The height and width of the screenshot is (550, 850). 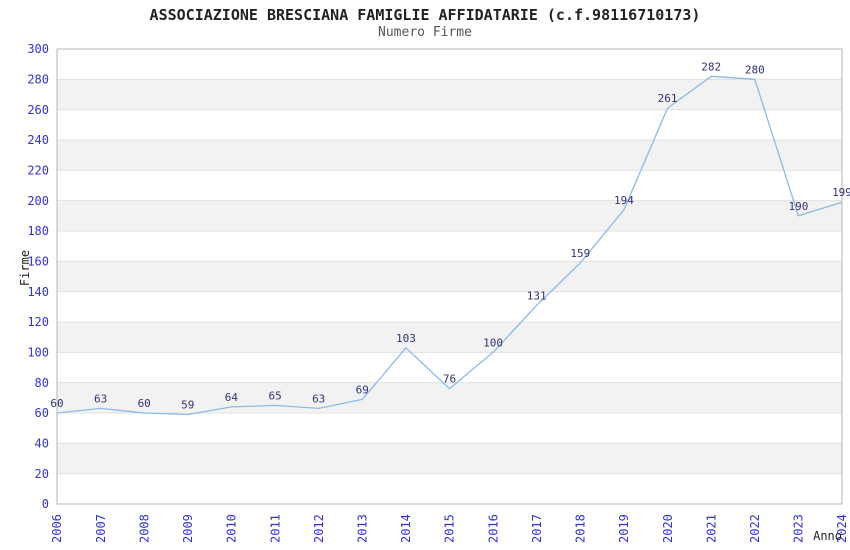 I want to click on data-label: 100, so click(x=493, y=342).